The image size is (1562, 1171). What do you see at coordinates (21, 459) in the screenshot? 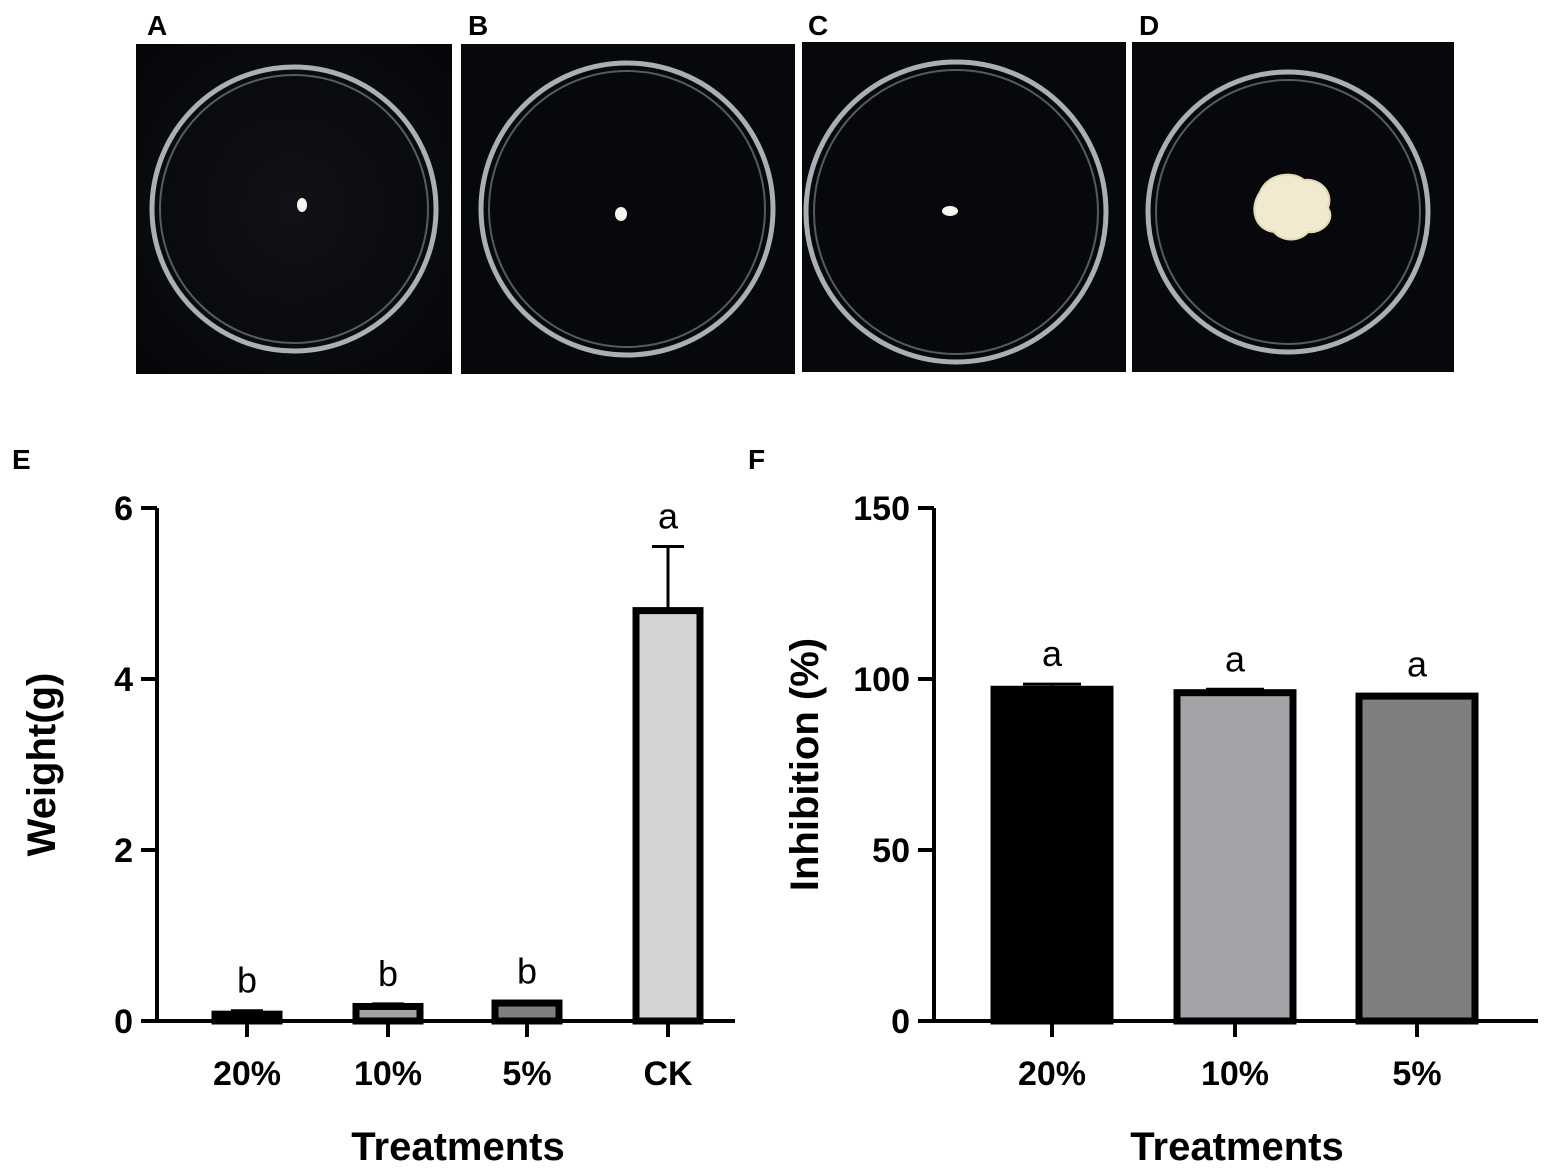
I see `panel-label-e: E` at bounding box center [21, 459].